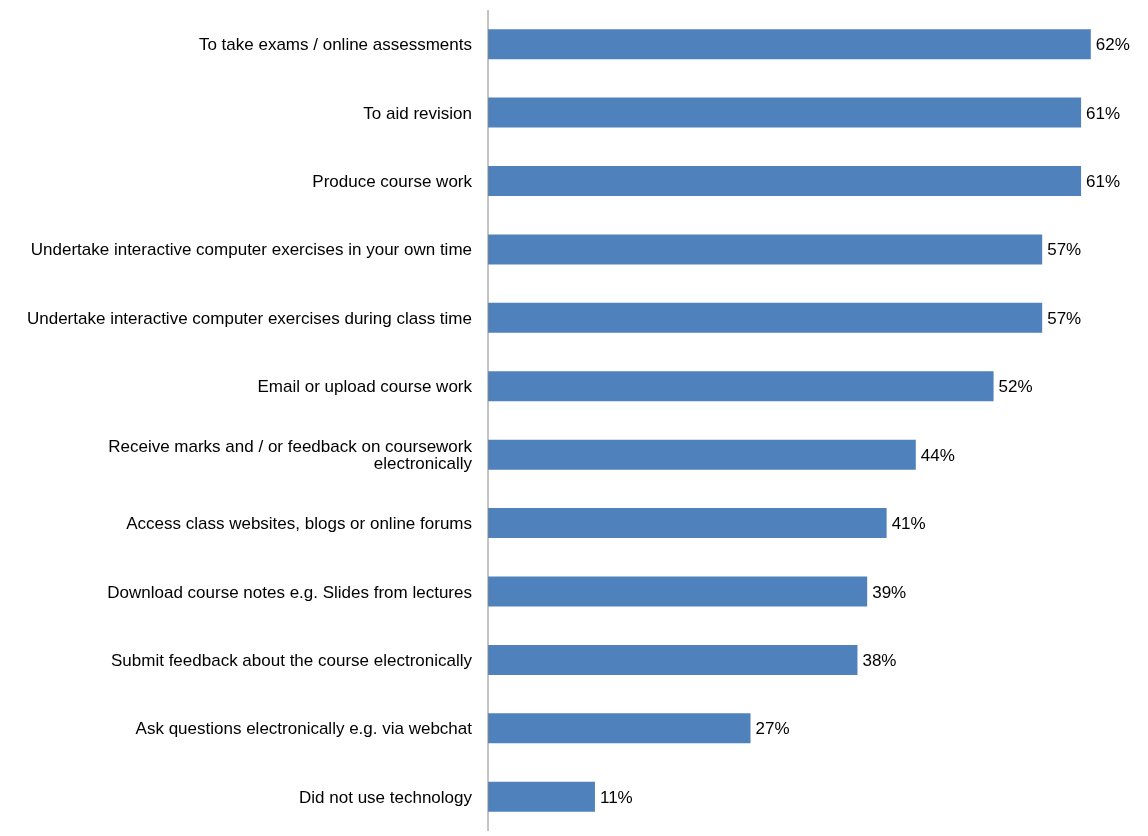 This screenshot has height=836, width=1148. Describe the element at coordinates (292, 660) in the screenshot. I see `y-tick-label: Submit feedback about the course electronically` at that location.